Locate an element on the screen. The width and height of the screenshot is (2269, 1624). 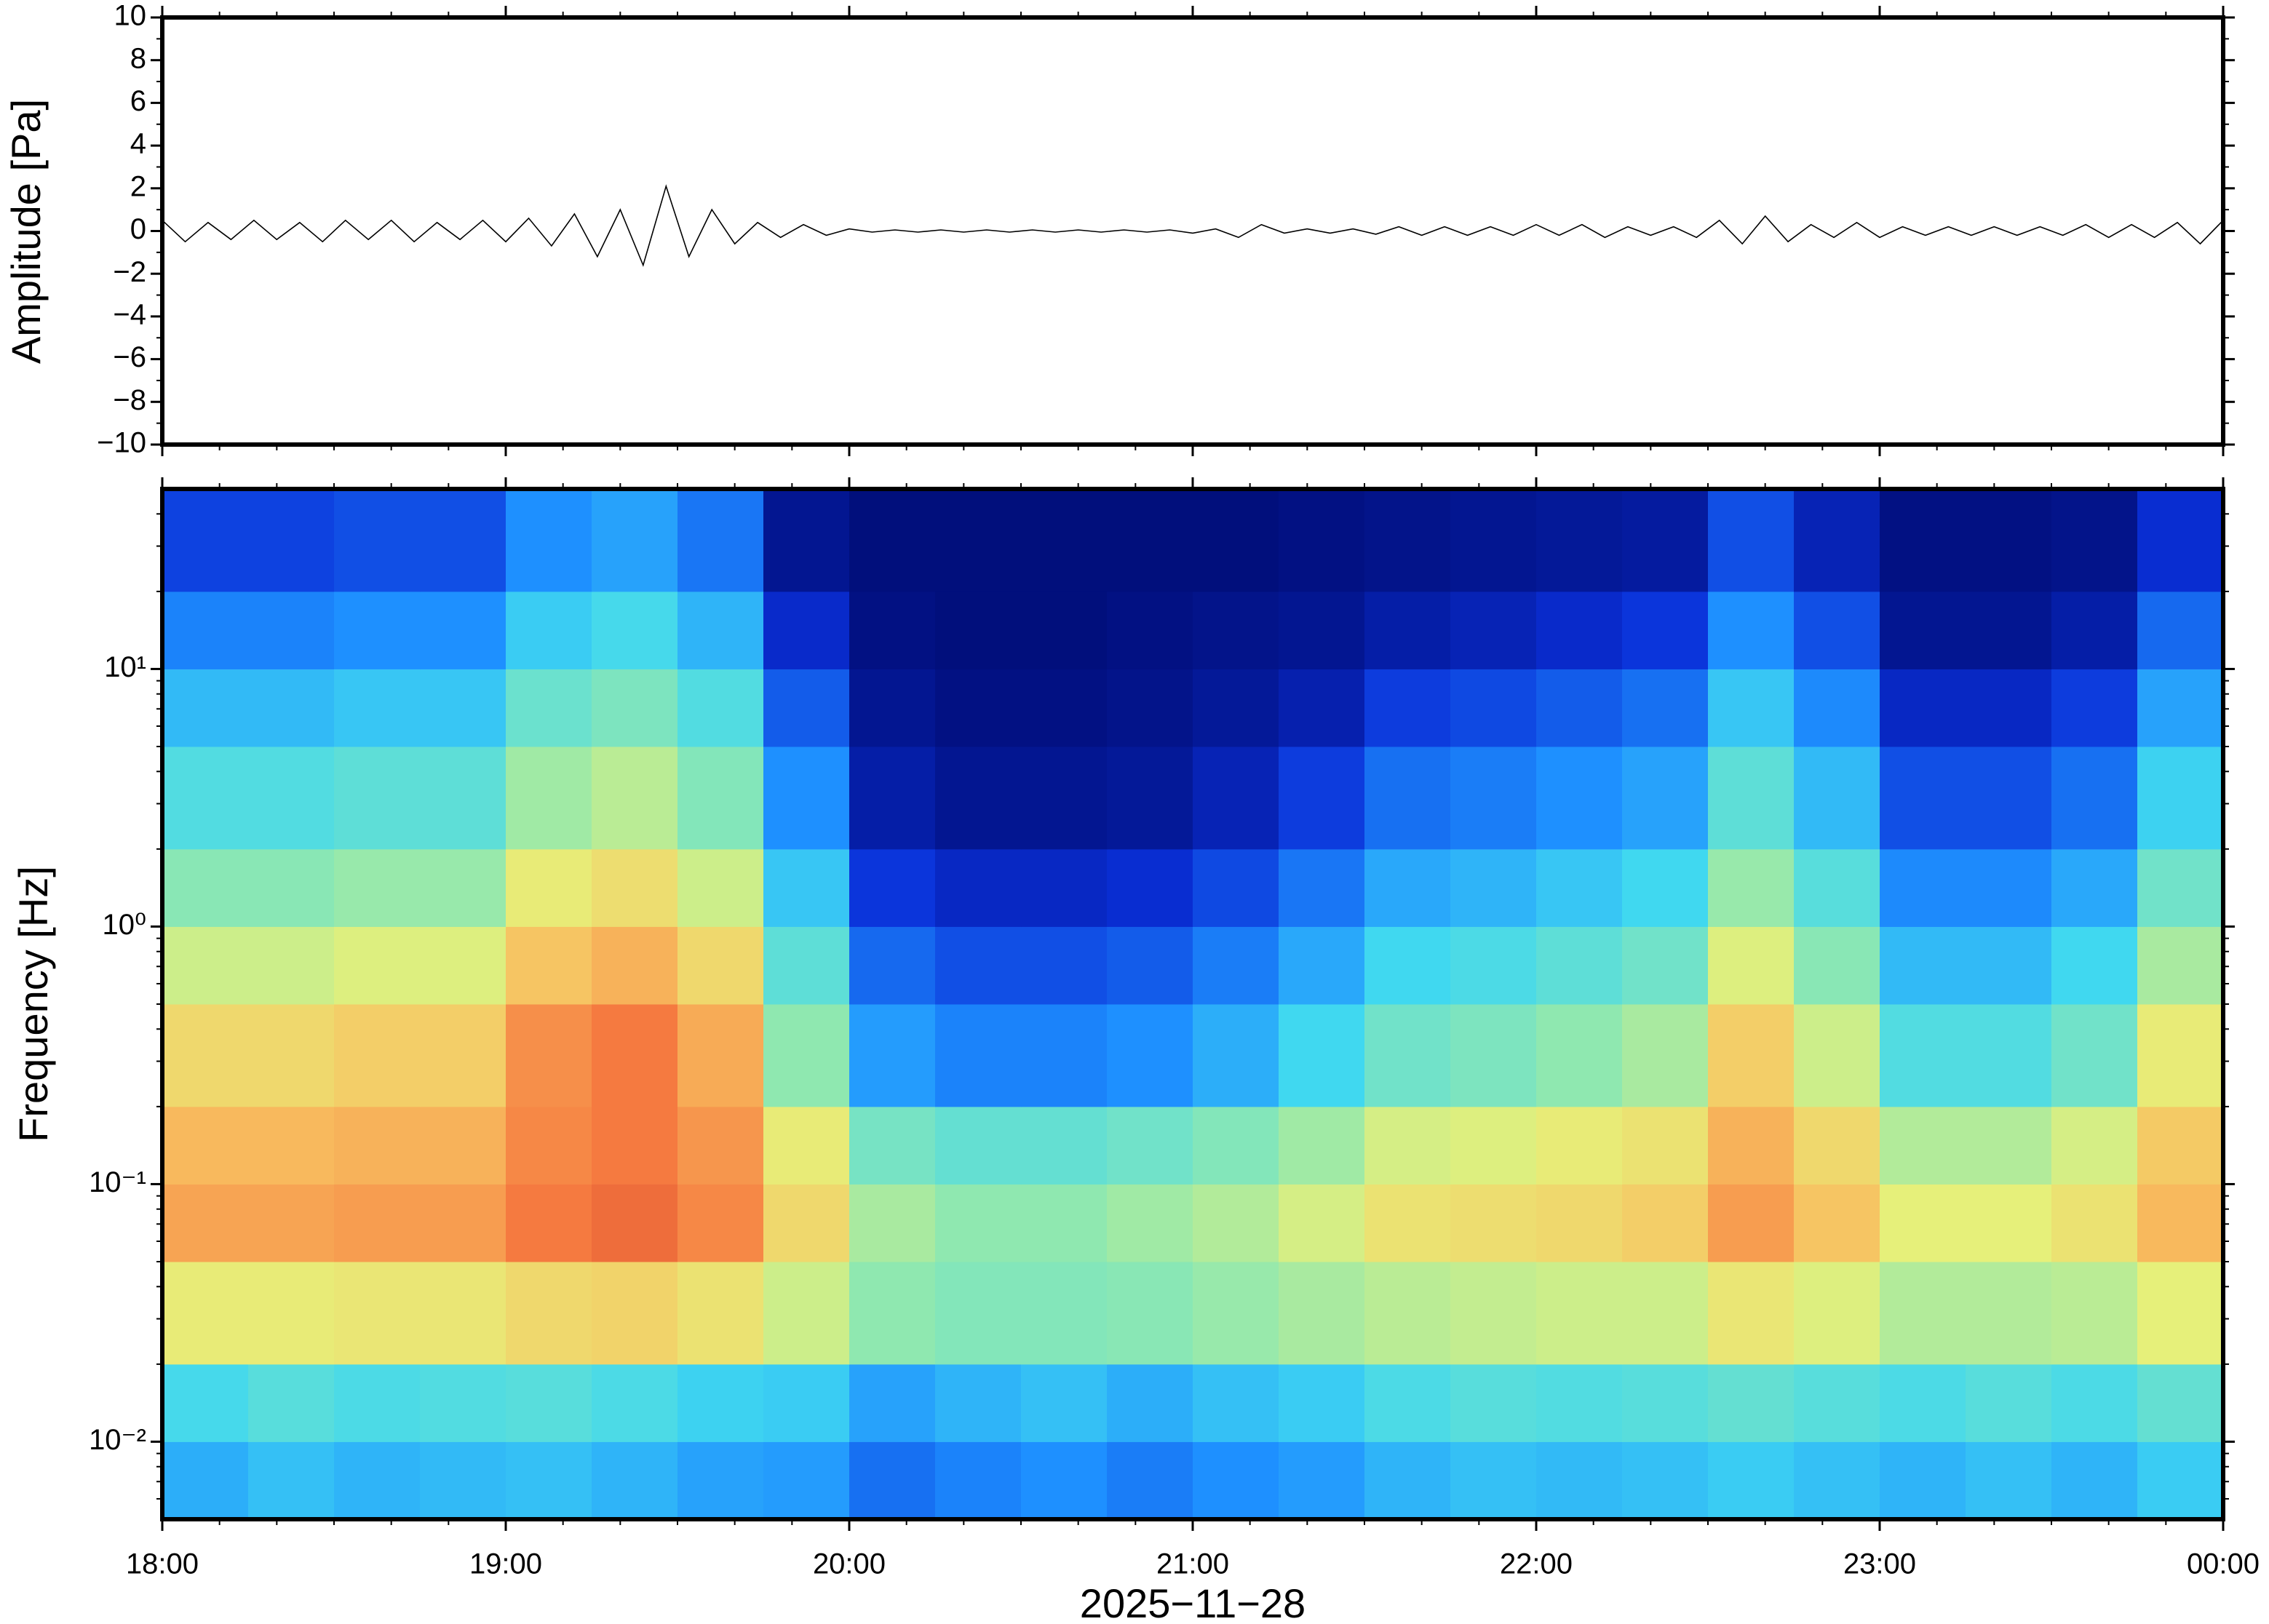
y-tick-label: −10 is located at coordinates (122, 443).